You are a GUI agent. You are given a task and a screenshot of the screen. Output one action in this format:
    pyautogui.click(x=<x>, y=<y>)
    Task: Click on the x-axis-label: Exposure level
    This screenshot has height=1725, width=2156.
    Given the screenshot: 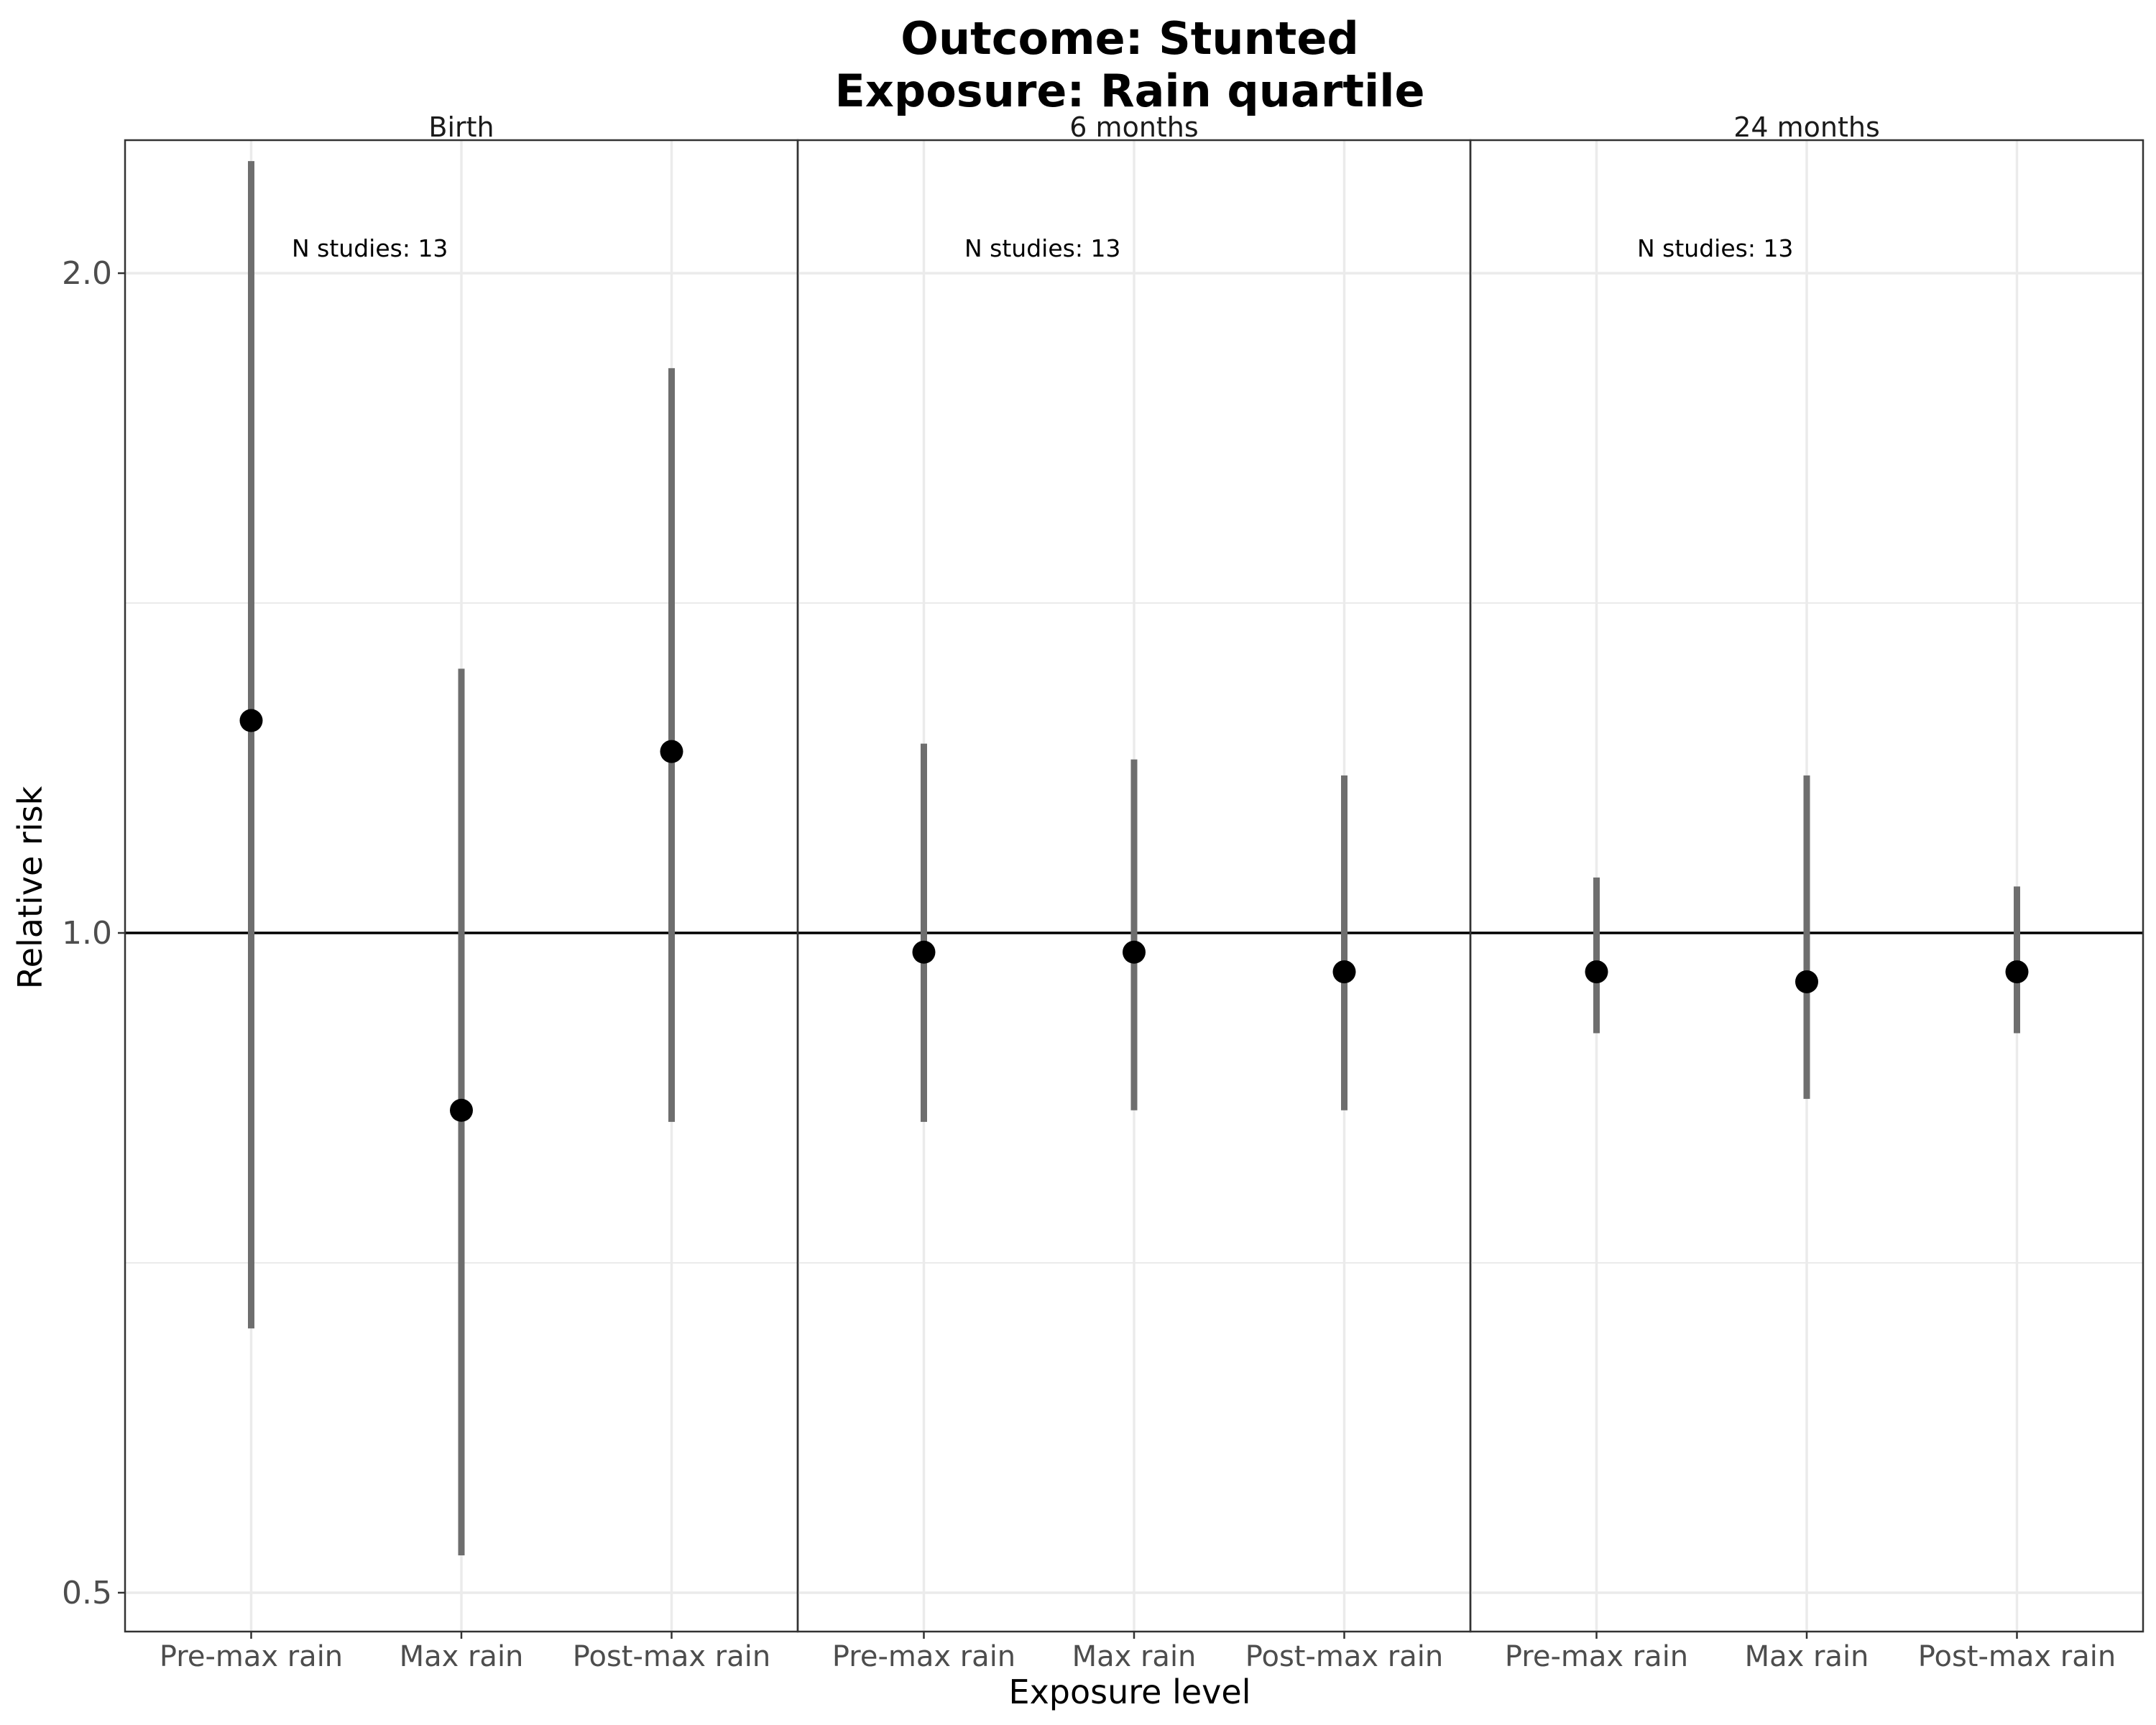 What is the action you would take?
    pyautogui.click(x=1130, y=1692)
    